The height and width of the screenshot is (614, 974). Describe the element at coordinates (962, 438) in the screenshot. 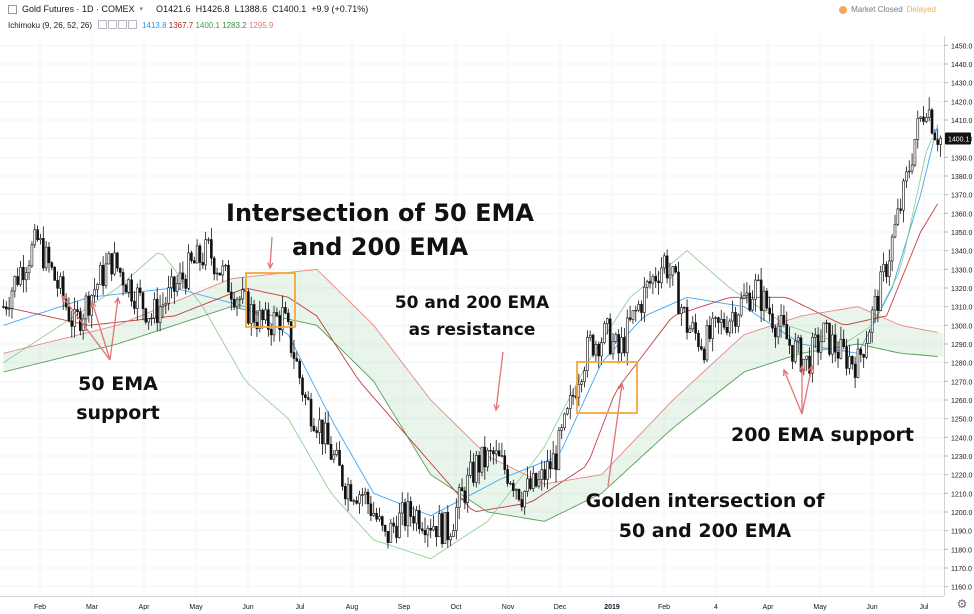

I see `price-tick-label: 1240.0` at that location.